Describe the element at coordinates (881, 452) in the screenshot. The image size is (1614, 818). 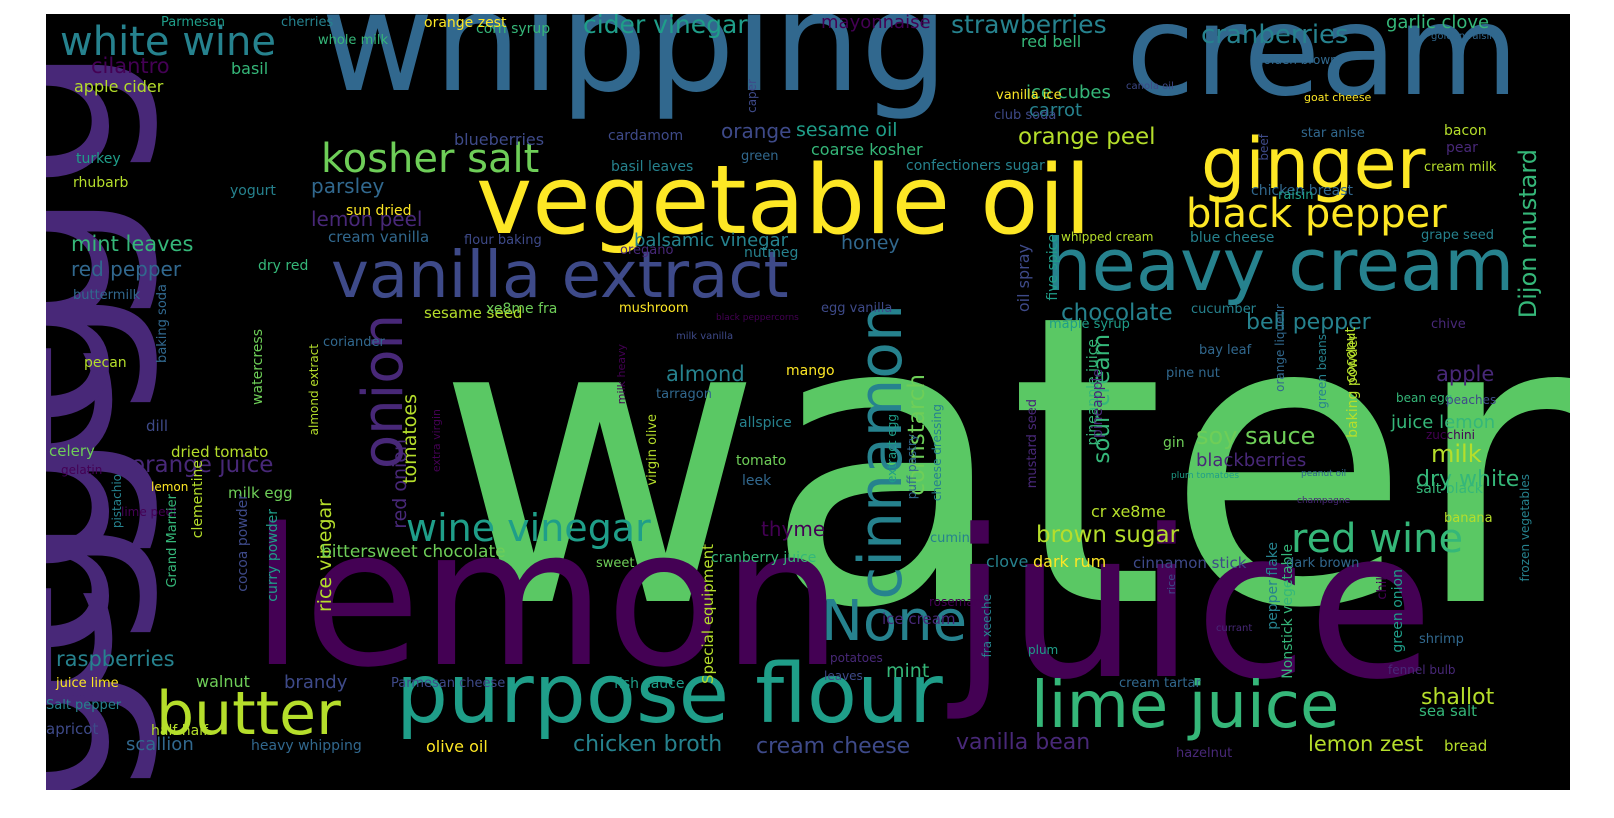
I see `word-cloud-word: cinnamon` at that location.